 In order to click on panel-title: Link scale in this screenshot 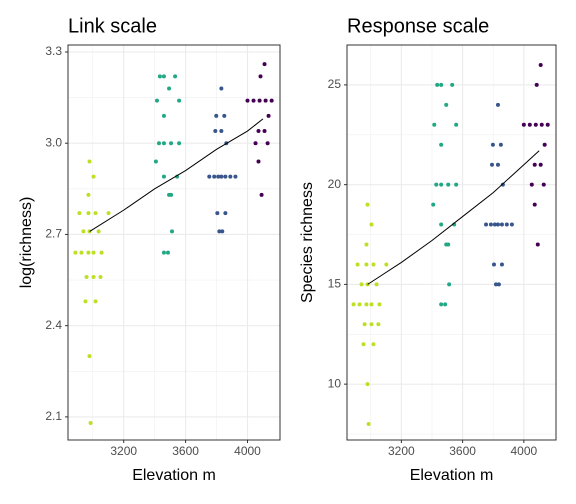, I will do `click(112, 26)`.